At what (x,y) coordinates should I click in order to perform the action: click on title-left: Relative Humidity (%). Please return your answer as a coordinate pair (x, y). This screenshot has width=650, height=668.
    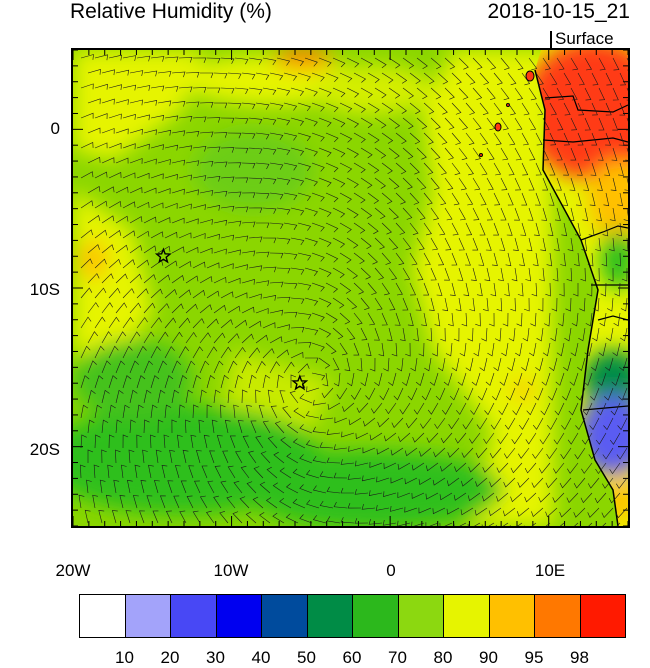
    Looking at the image, I should click on (171, 11).